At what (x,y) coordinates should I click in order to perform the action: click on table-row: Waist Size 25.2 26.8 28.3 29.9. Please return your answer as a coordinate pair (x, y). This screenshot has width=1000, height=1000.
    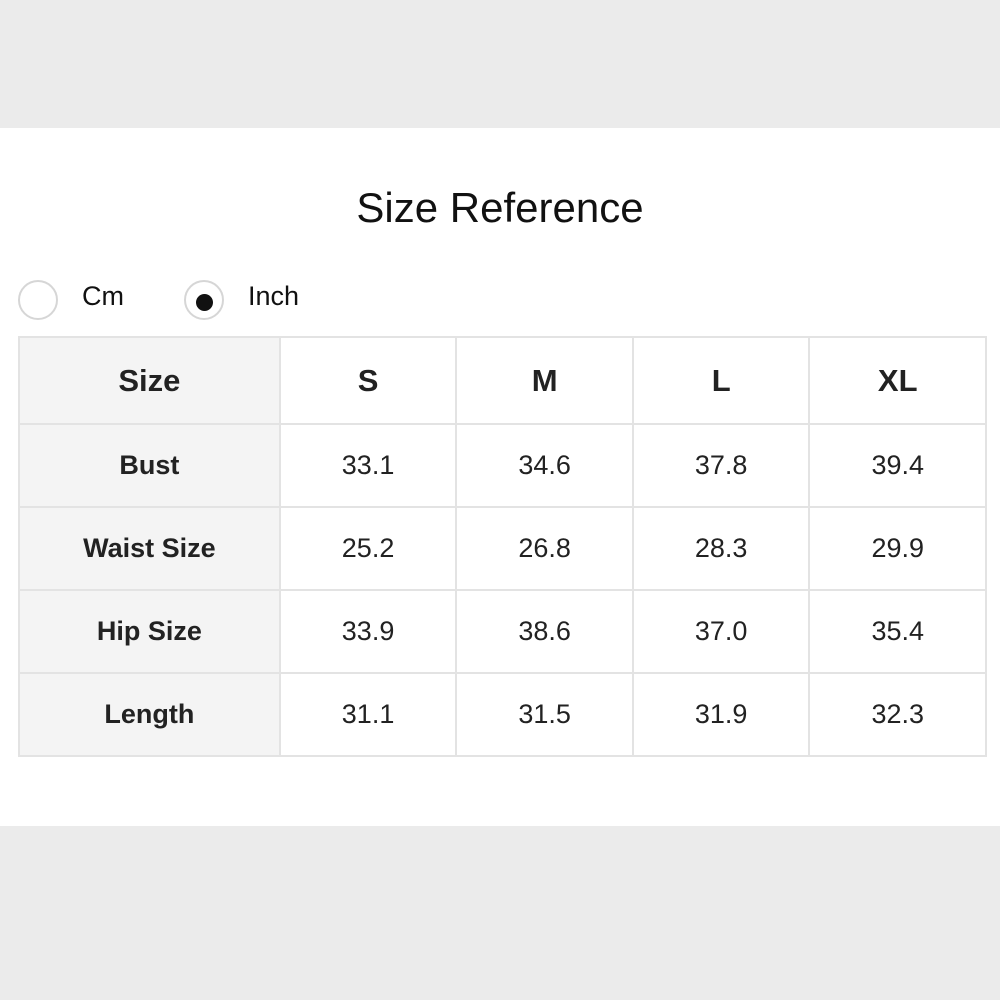
    Looking at the image, I should click on (502, 548).